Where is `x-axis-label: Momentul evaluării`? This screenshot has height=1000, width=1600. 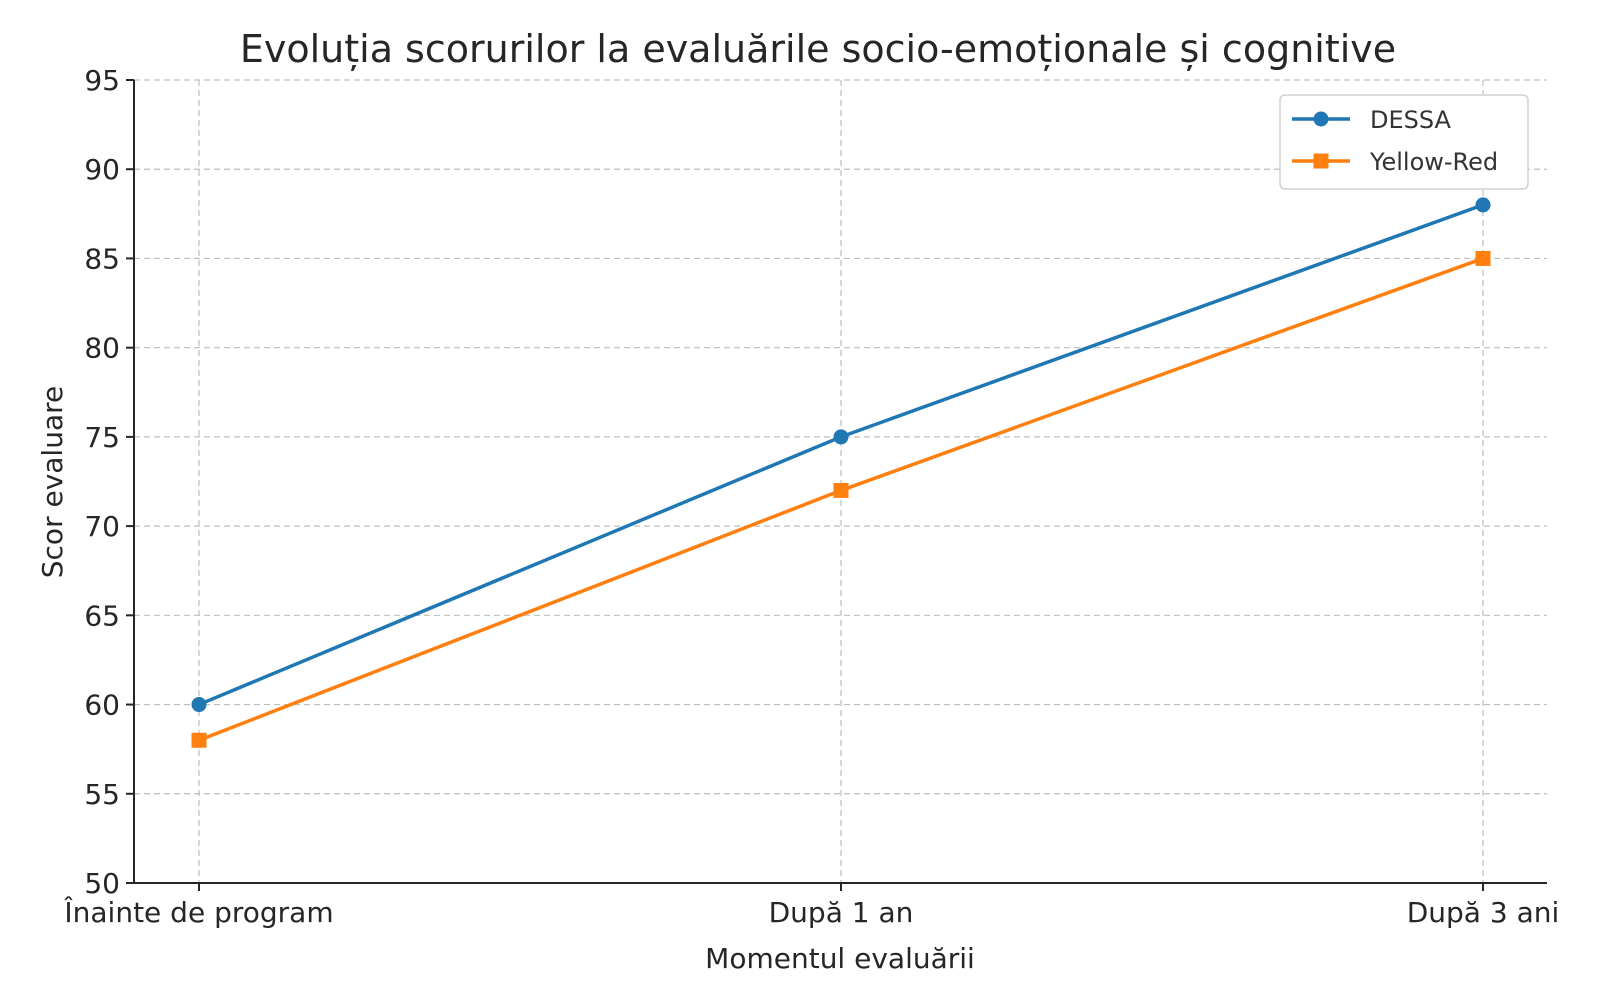
x-axis-label: Momentul evaluării is located at coordinates (840, 958).